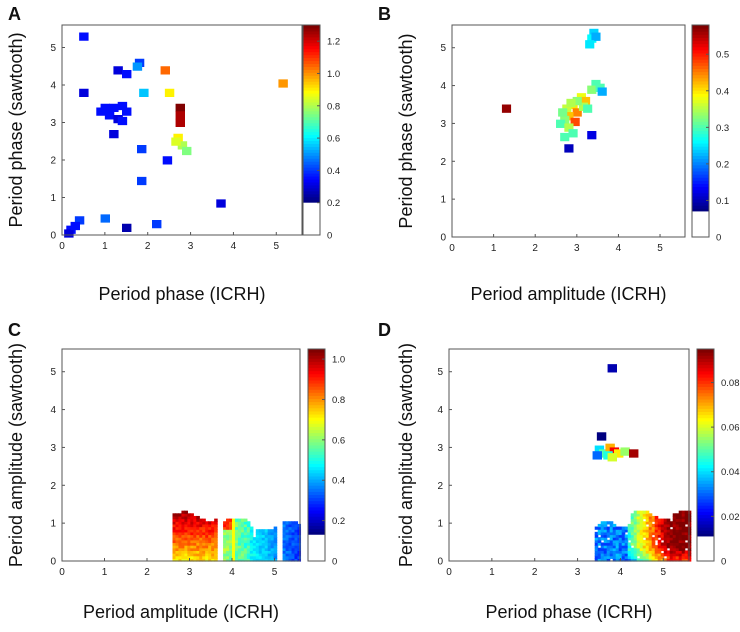 This screenshot has height=632, width=740. Describe the element at coordinates (449, 572) in the screenshot. I see `x-tick-label: 0` at that location.